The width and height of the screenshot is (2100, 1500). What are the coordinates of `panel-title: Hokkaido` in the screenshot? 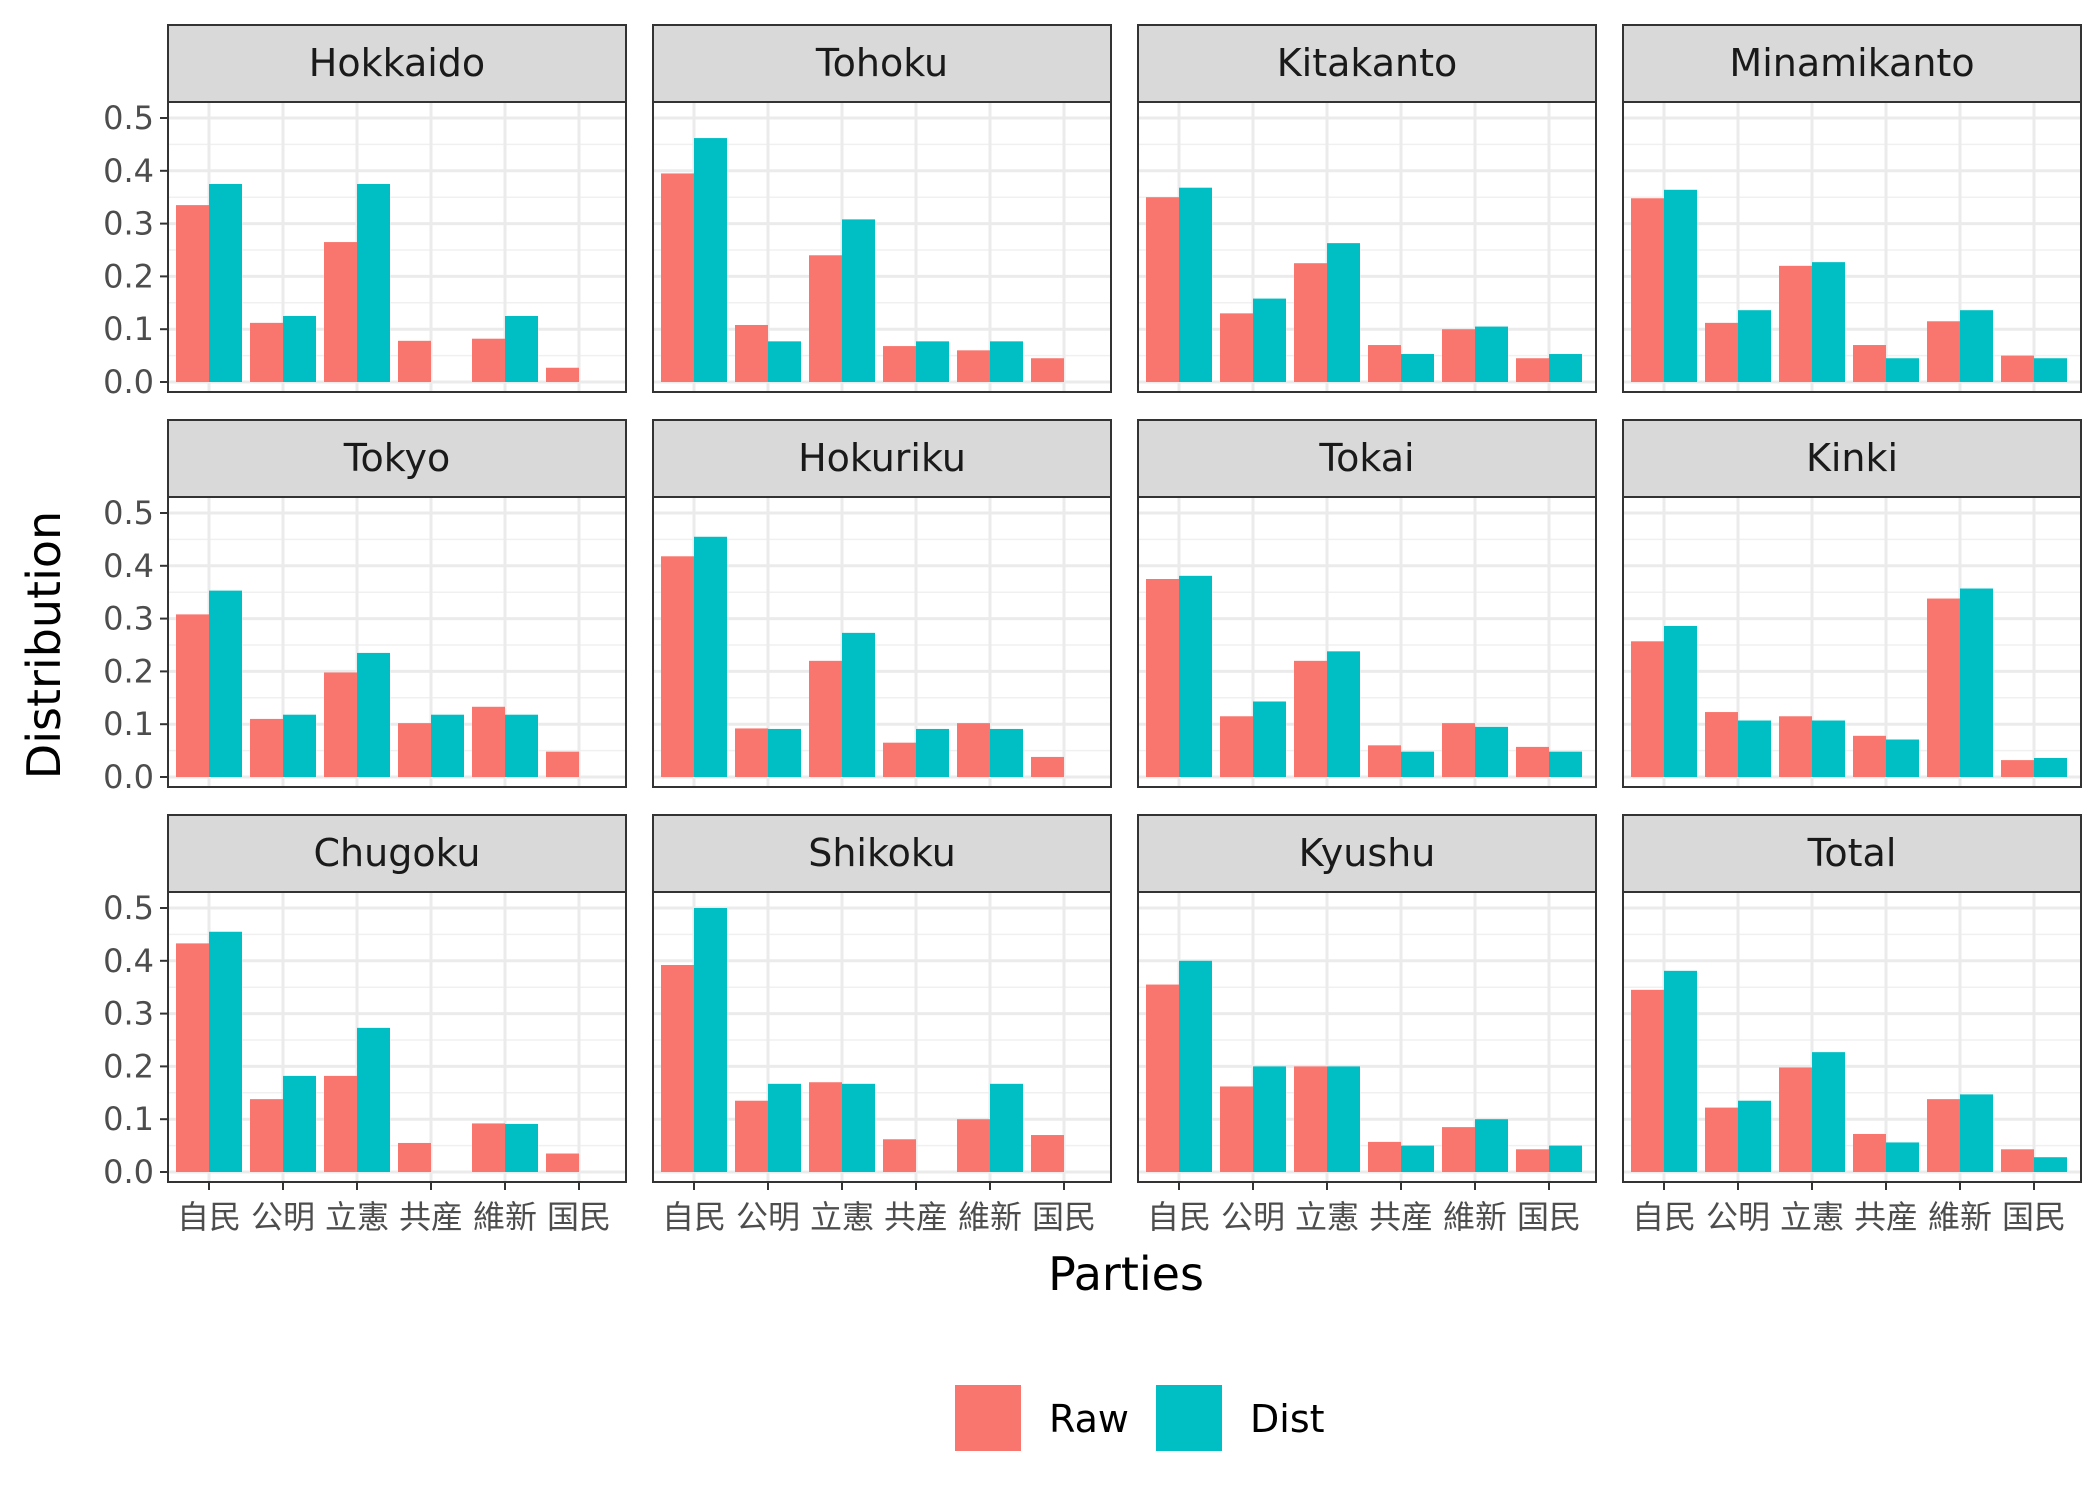 It's located at (397, 63).